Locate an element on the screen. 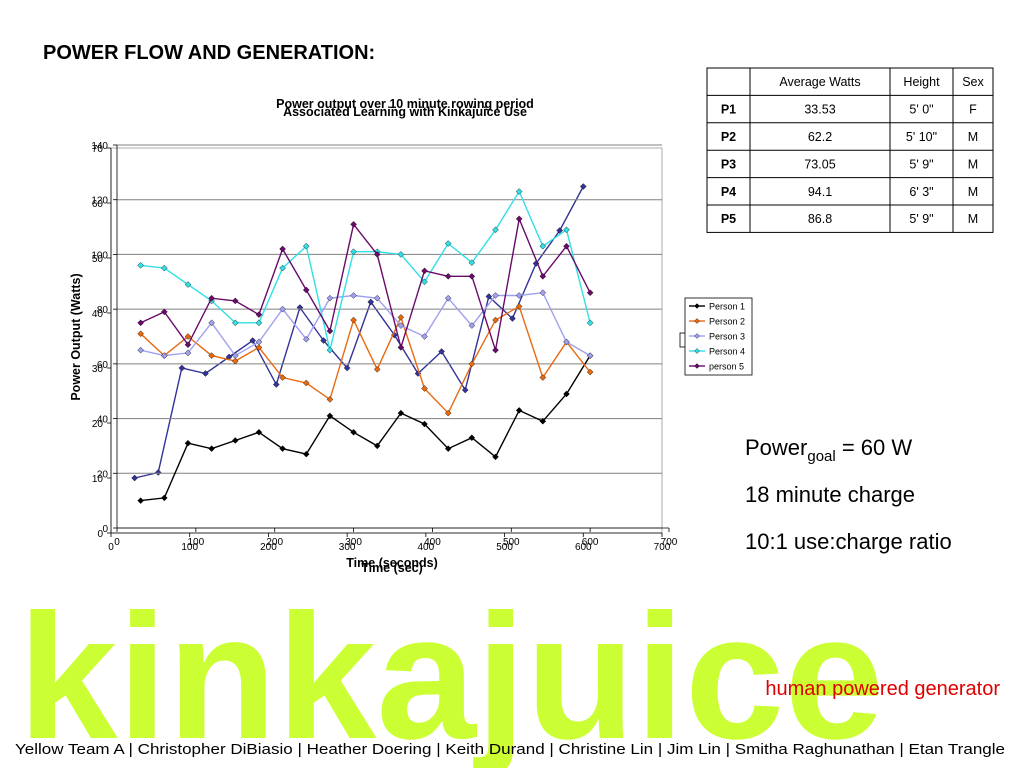 This screenshot has height=768, width=1024. y-tick-label: 70 is located at coordinates (98, 149).